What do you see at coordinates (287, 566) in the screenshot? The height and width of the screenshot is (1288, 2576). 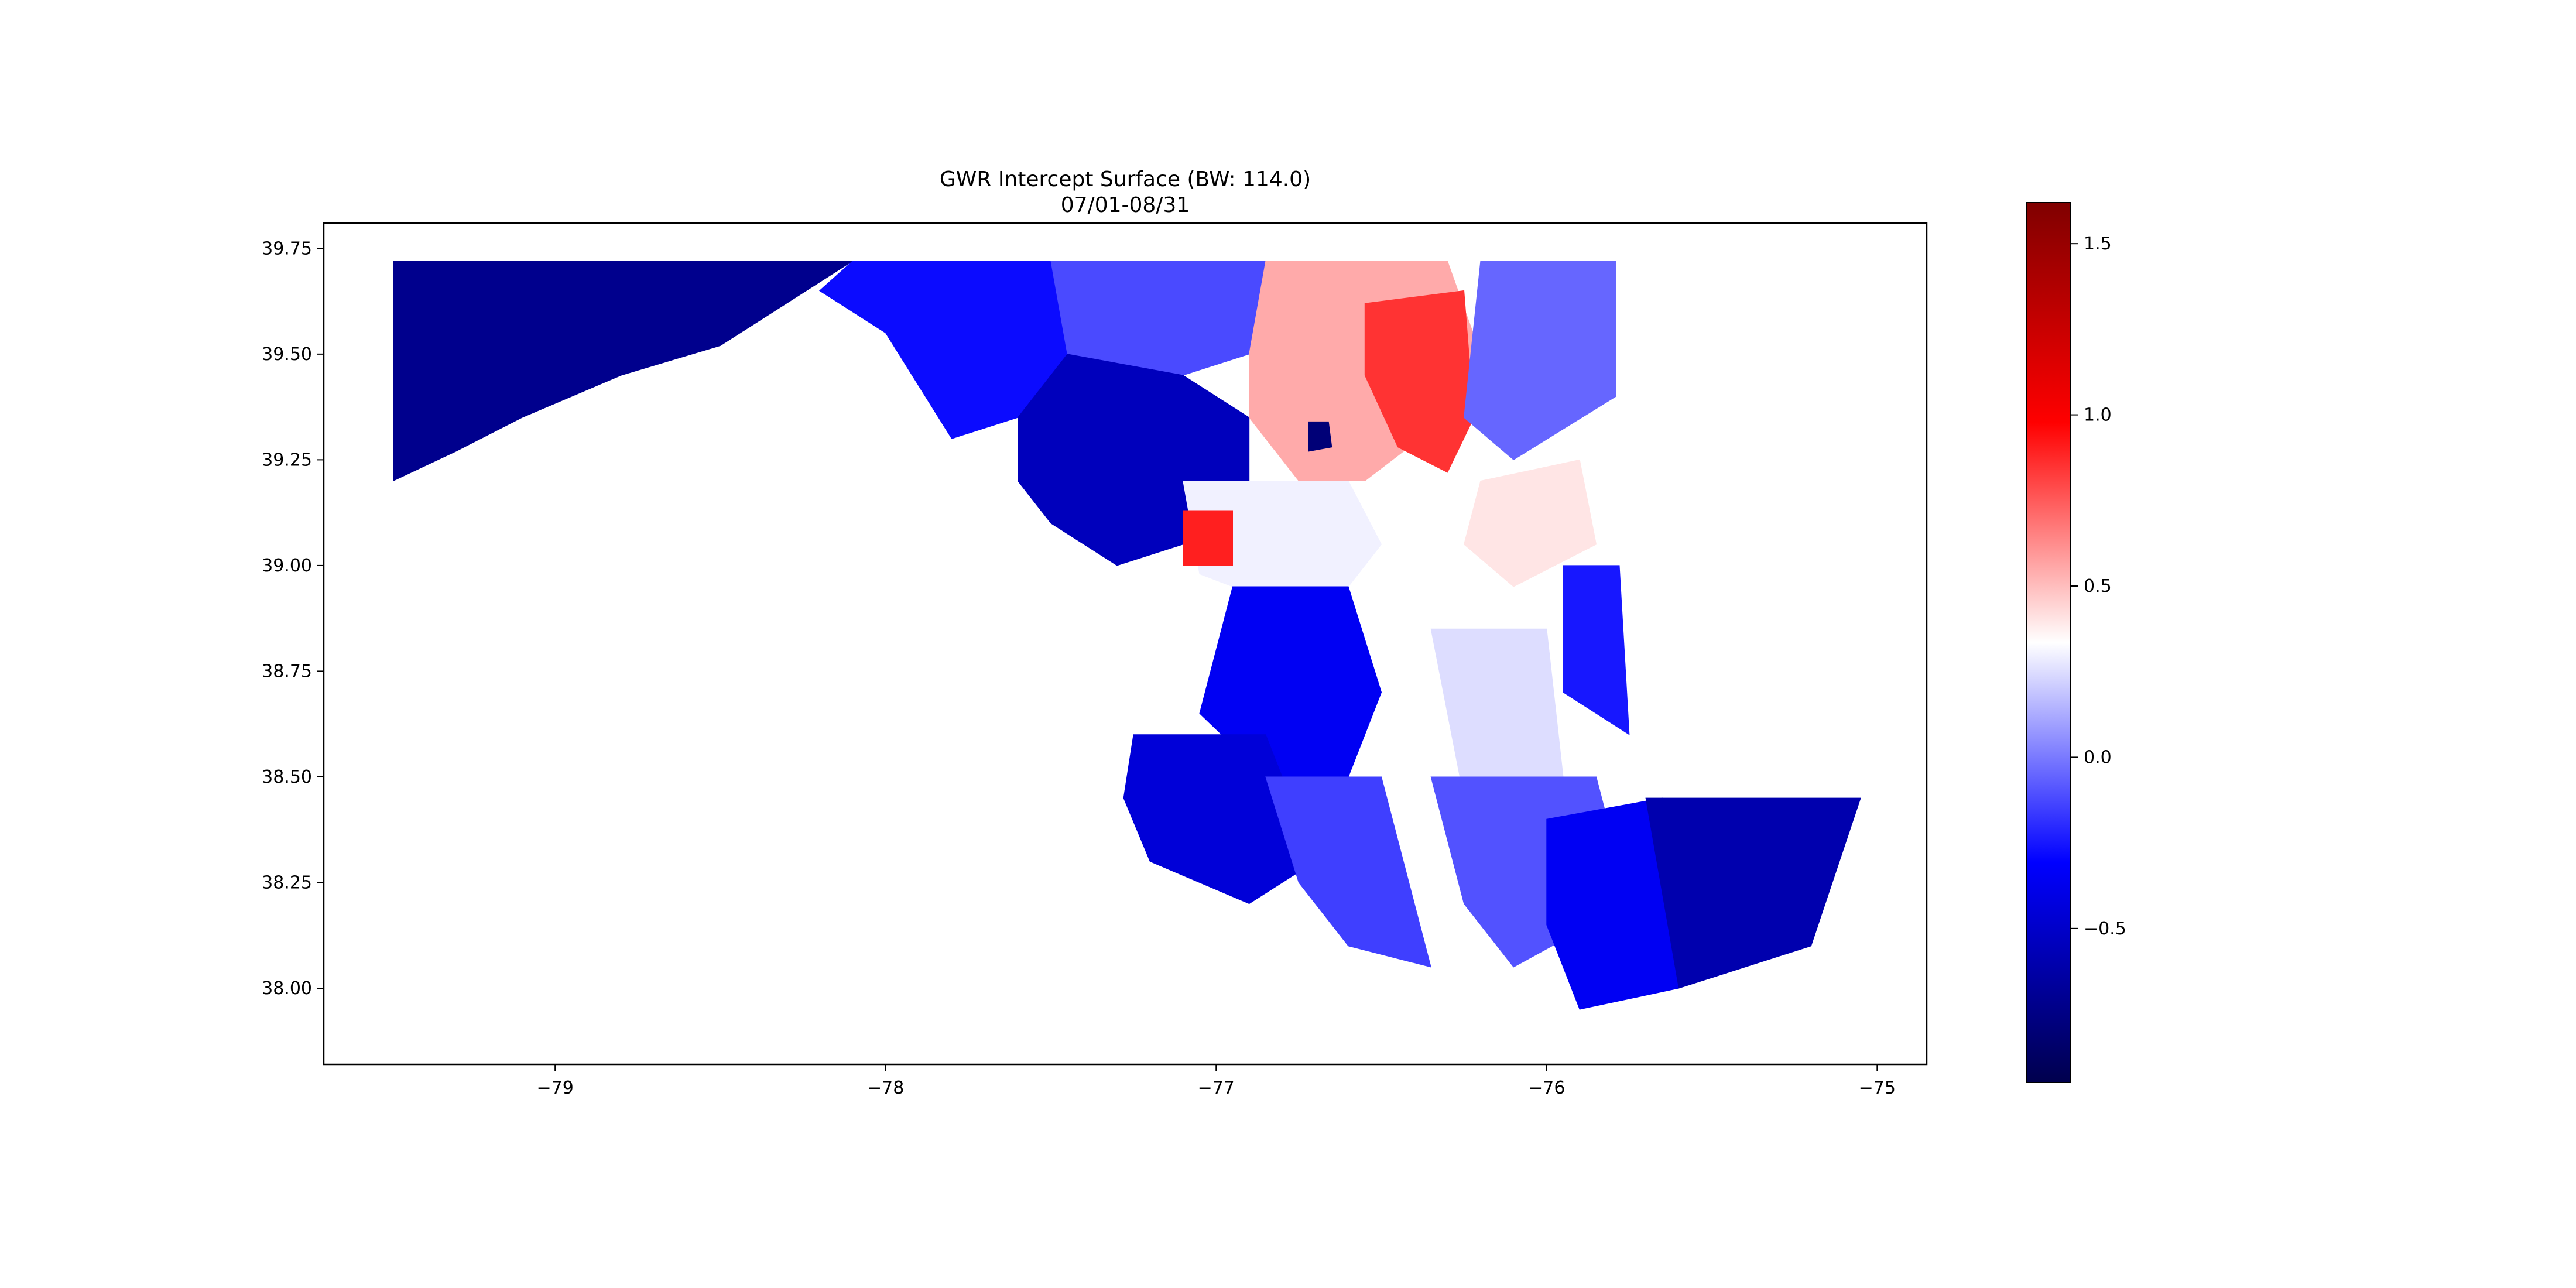 I see `y-tick-label: 39.00` at bounding box center [287, 566].